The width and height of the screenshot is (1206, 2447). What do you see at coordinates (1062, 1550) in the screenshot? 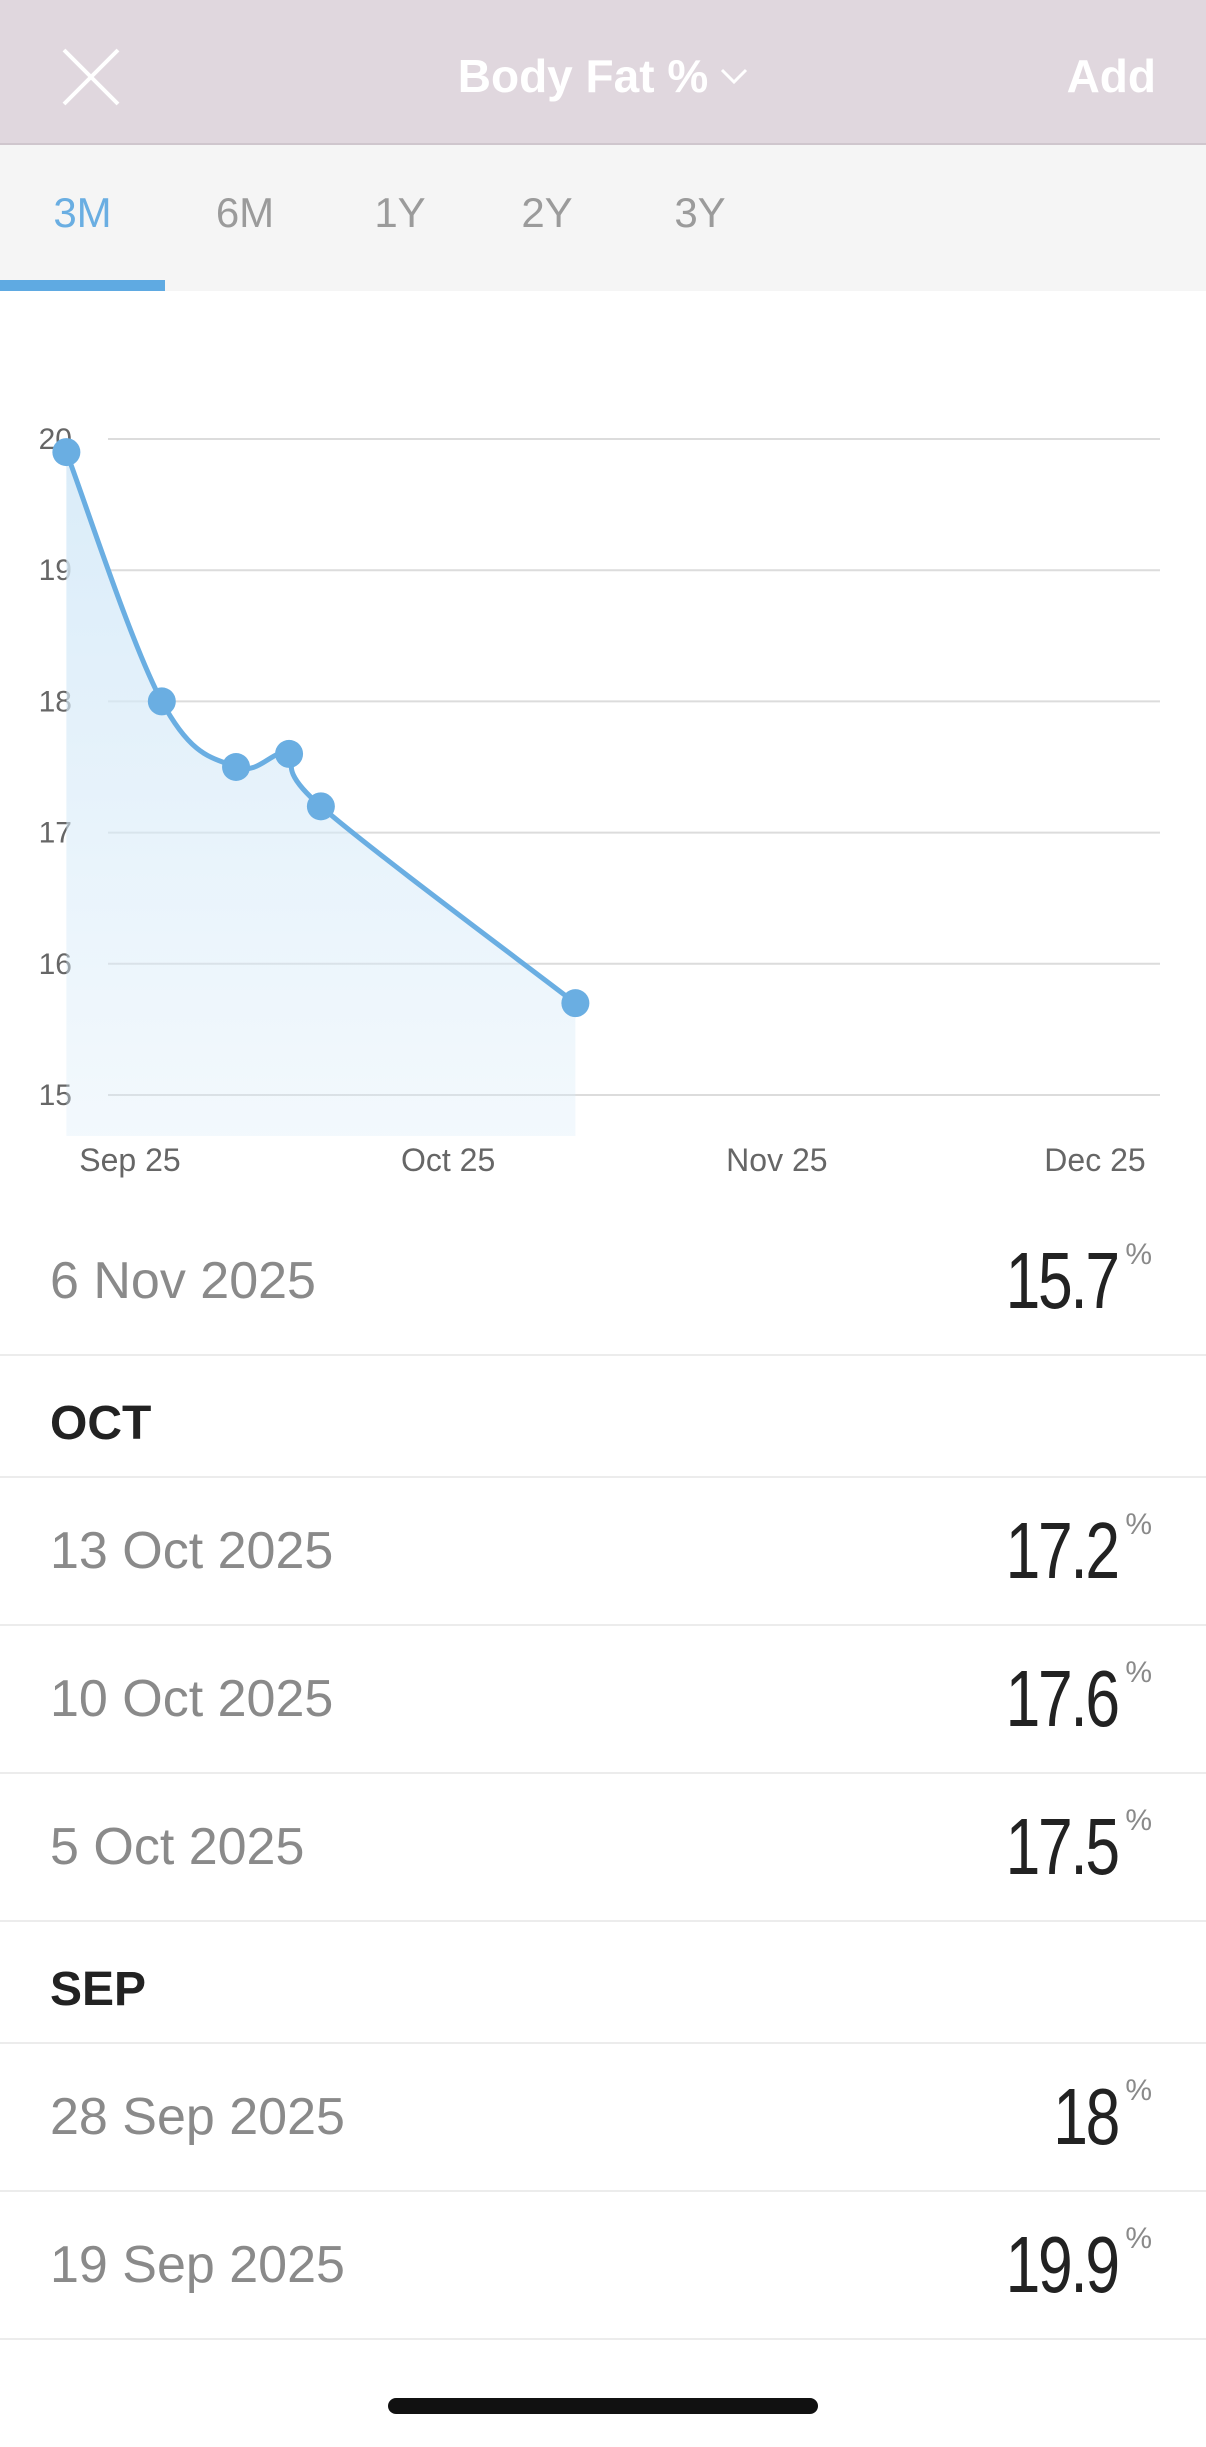
I see `entry-value: 17.2` at bounding box center [1062, 1550].